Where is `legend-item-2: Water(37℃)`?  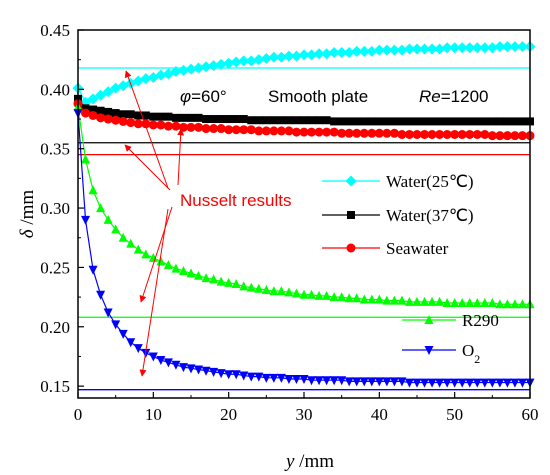 legend-item-2: Water(37℃) is located at coordinates (398, 215).